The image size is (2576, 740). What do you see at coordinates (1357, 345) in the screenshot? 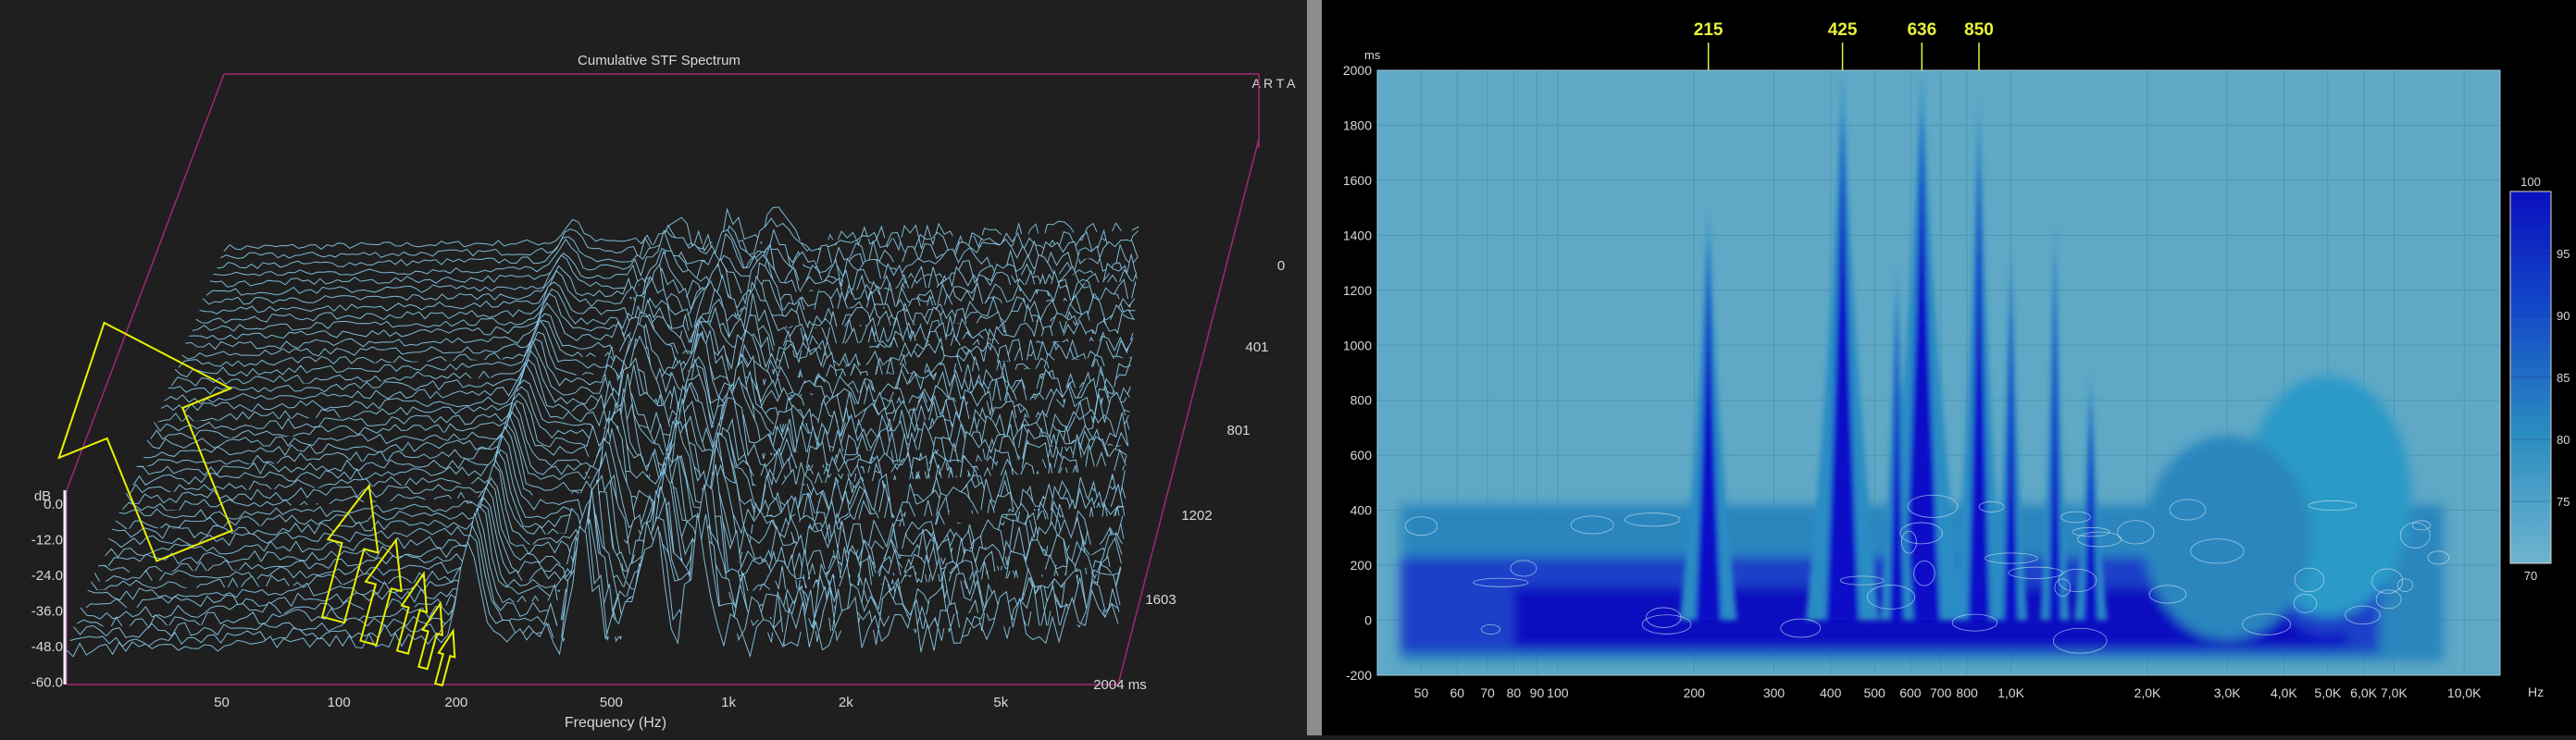
I see `y-tick-label: 1000` at bounding box center [1357, 345].